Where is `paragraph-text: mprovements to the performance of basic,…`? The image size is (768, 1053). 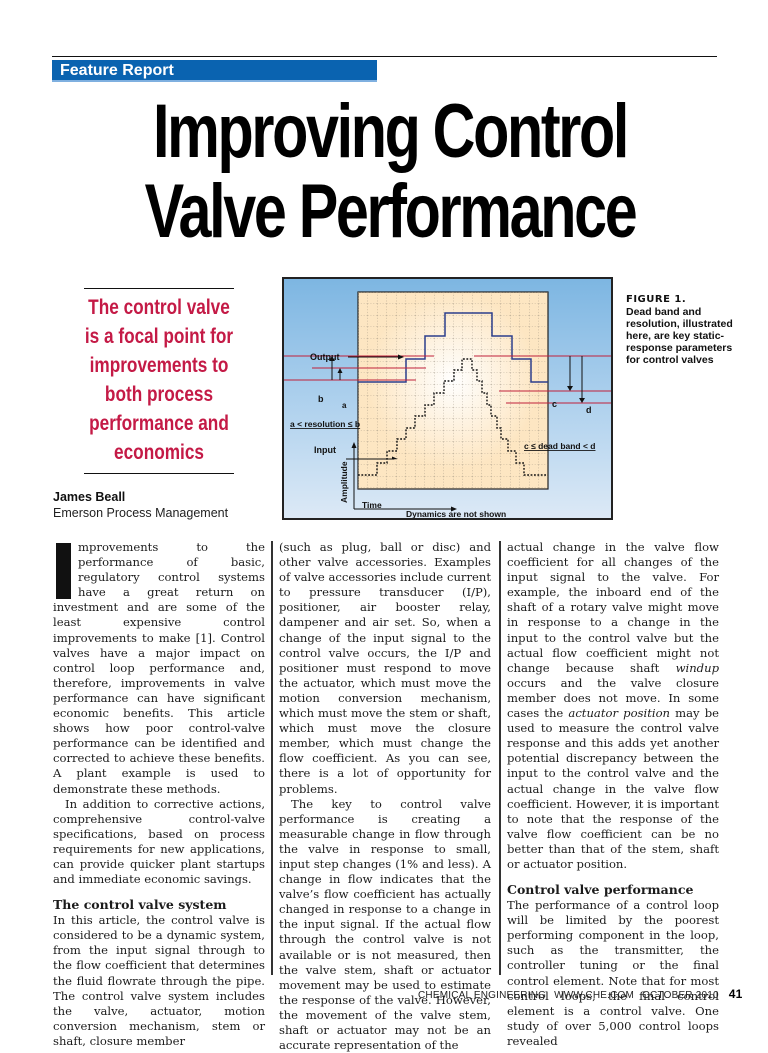 paragraph-text: mprovements to the performance of basic,… is located at coordinates (159, 668).